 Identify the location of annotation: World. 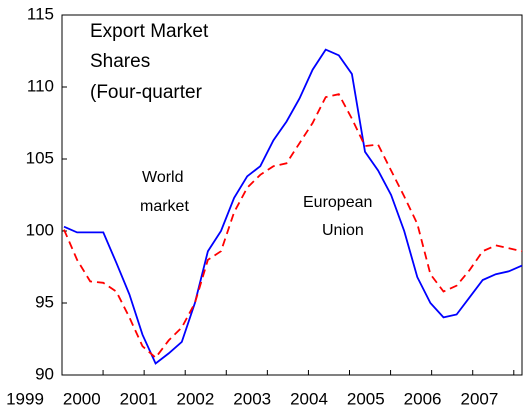
(163, 177).